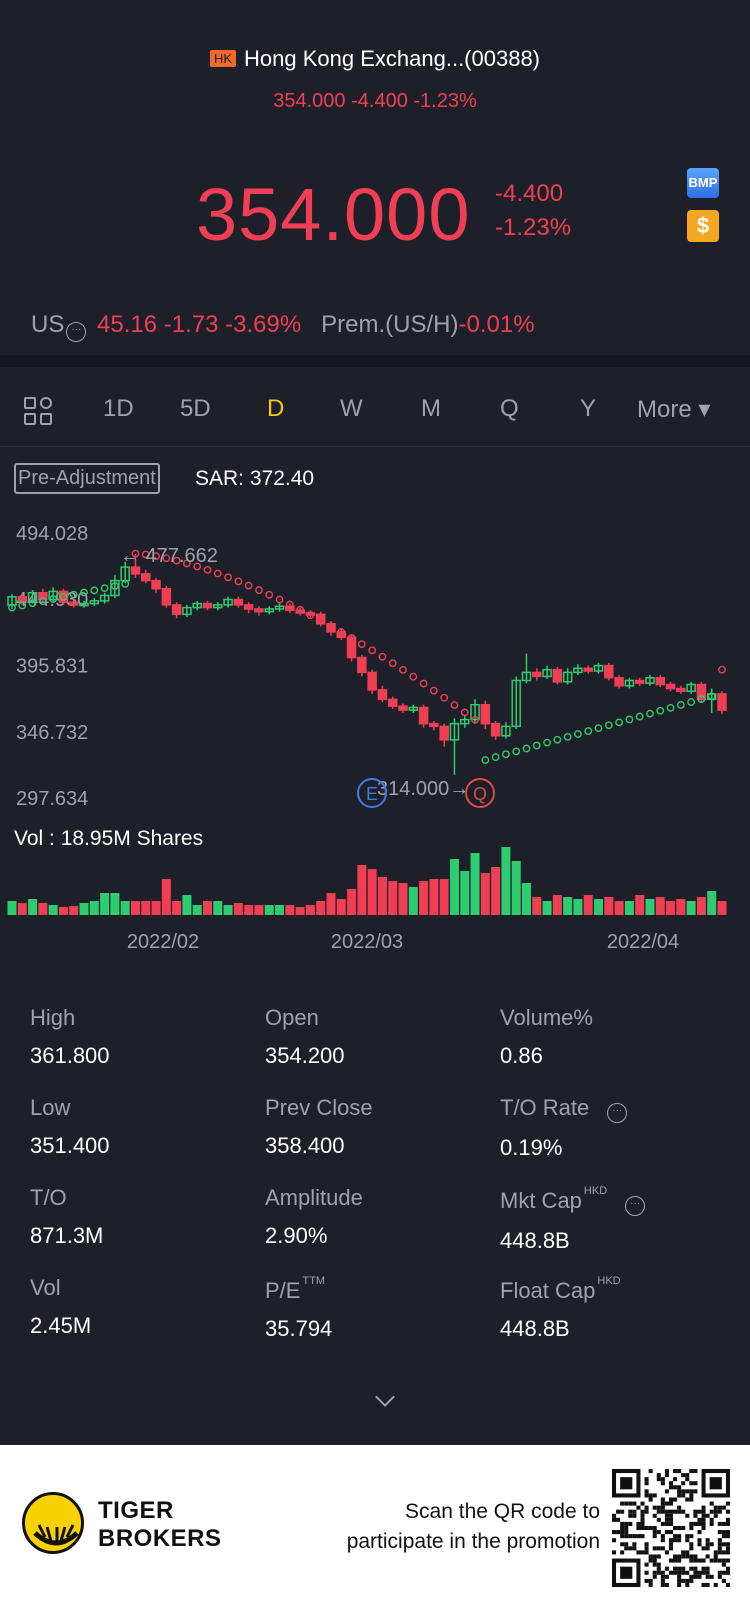 The height and width of the screenshot is (1607, 750). What do you see at coordinates (87, 478) in the screenshot?
I see `pre-adjustment-button: Pre-Adjustment` at bounding box center [87, 478].